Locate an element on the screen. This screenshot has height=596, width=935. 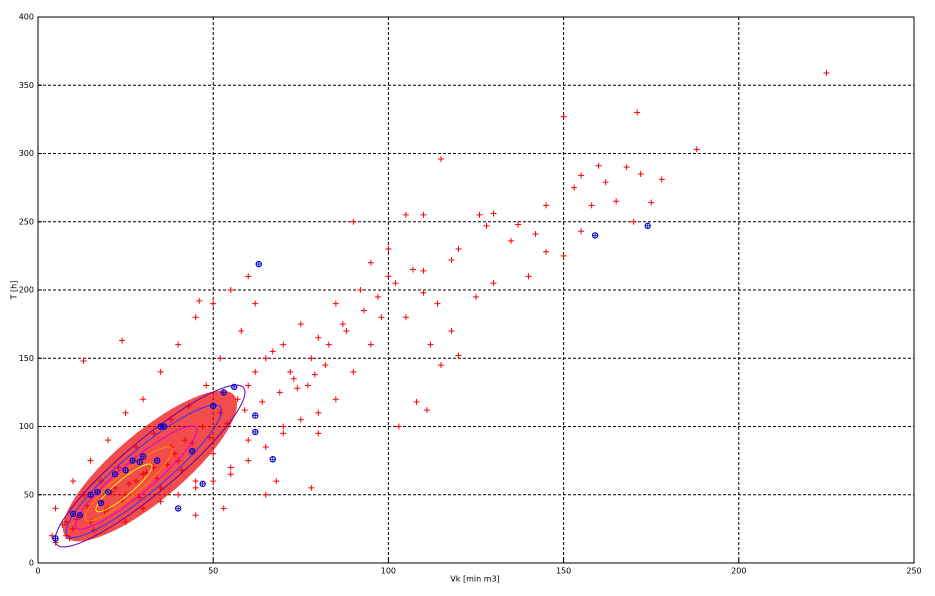
y-tick-label: 100 is located at coordinates (26, 426).